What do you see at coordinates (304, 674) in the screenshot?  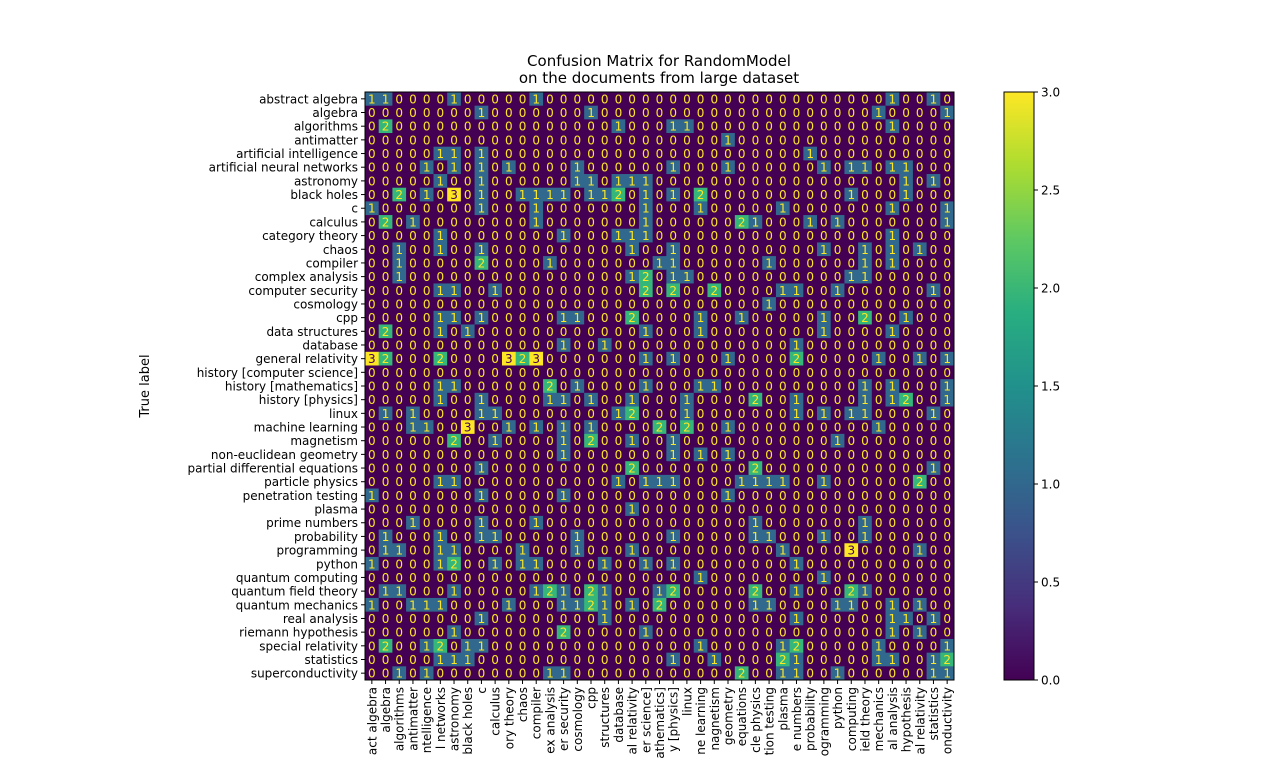 I see `y-tick-label: superconductivity` at bounding box center [304, 674].